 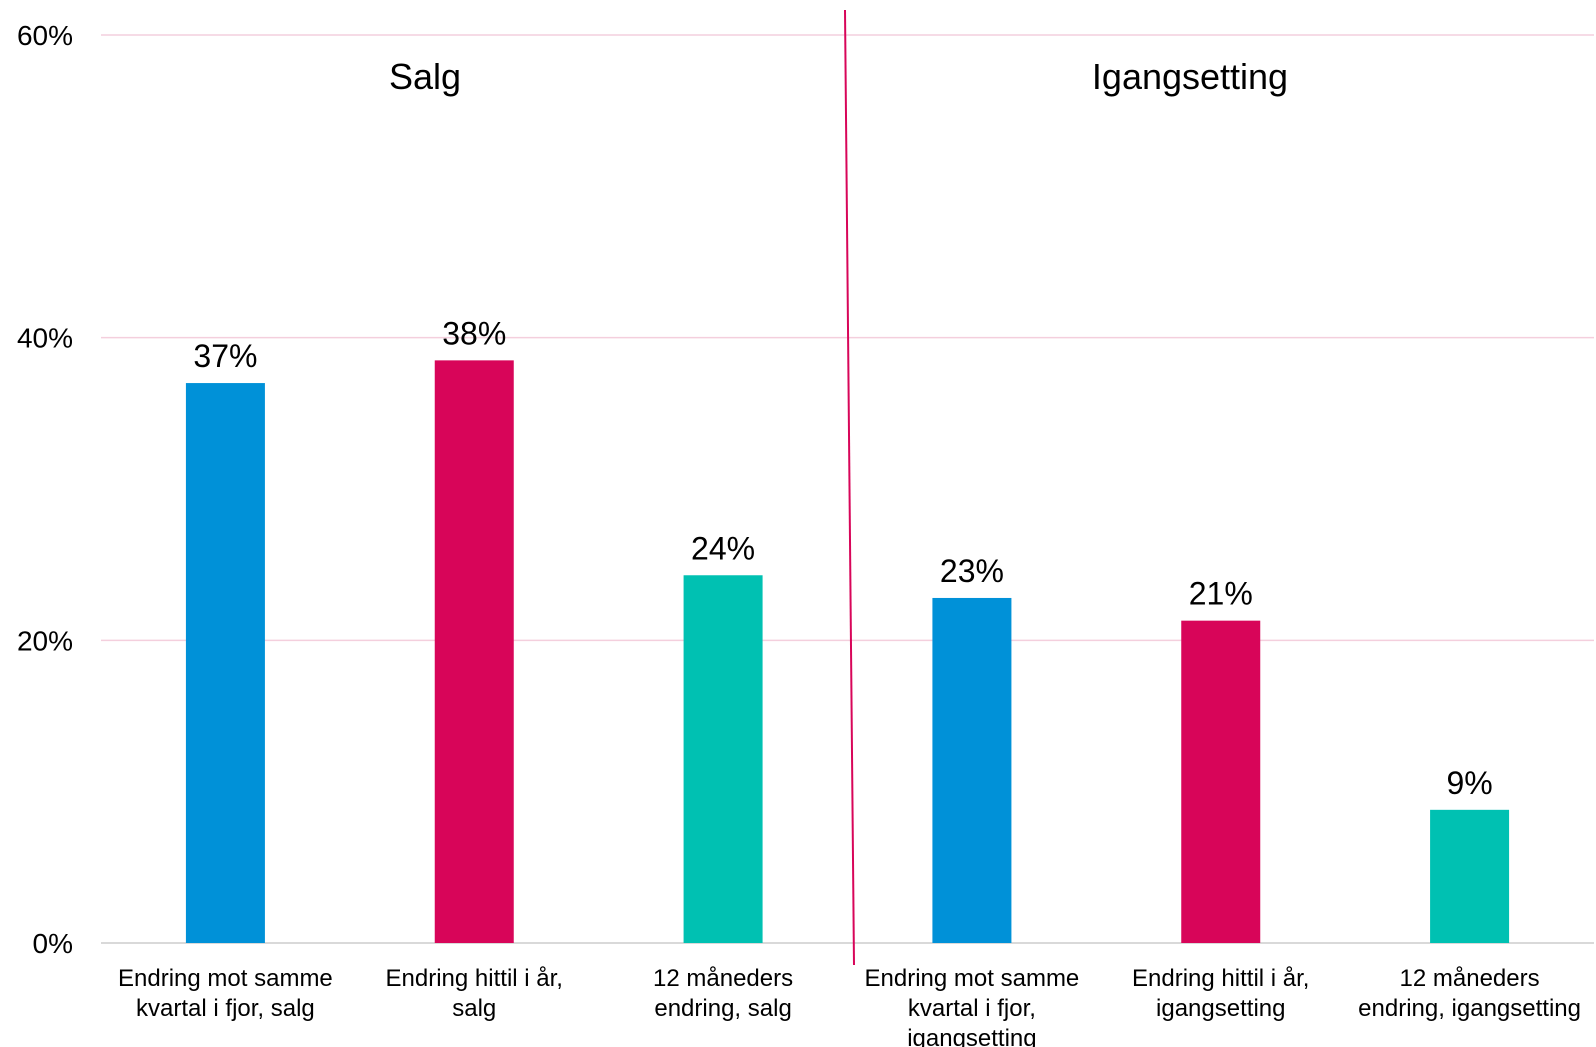 What do you see at coordinates (425, 76) in the screenshot?
I see `group-label-salg: Salg` at bounding box center [425, 76].